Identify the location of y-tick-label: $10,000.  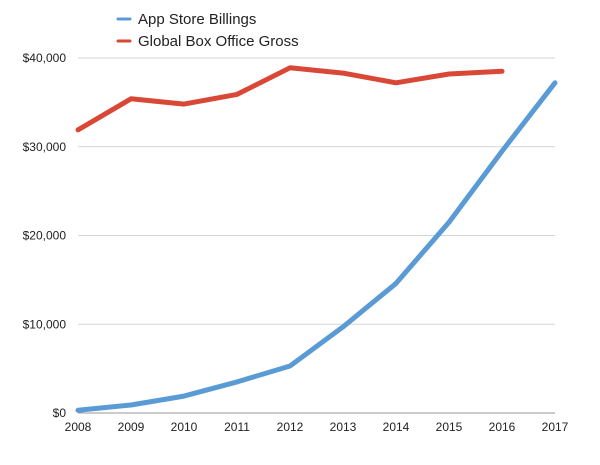
(45, 324).